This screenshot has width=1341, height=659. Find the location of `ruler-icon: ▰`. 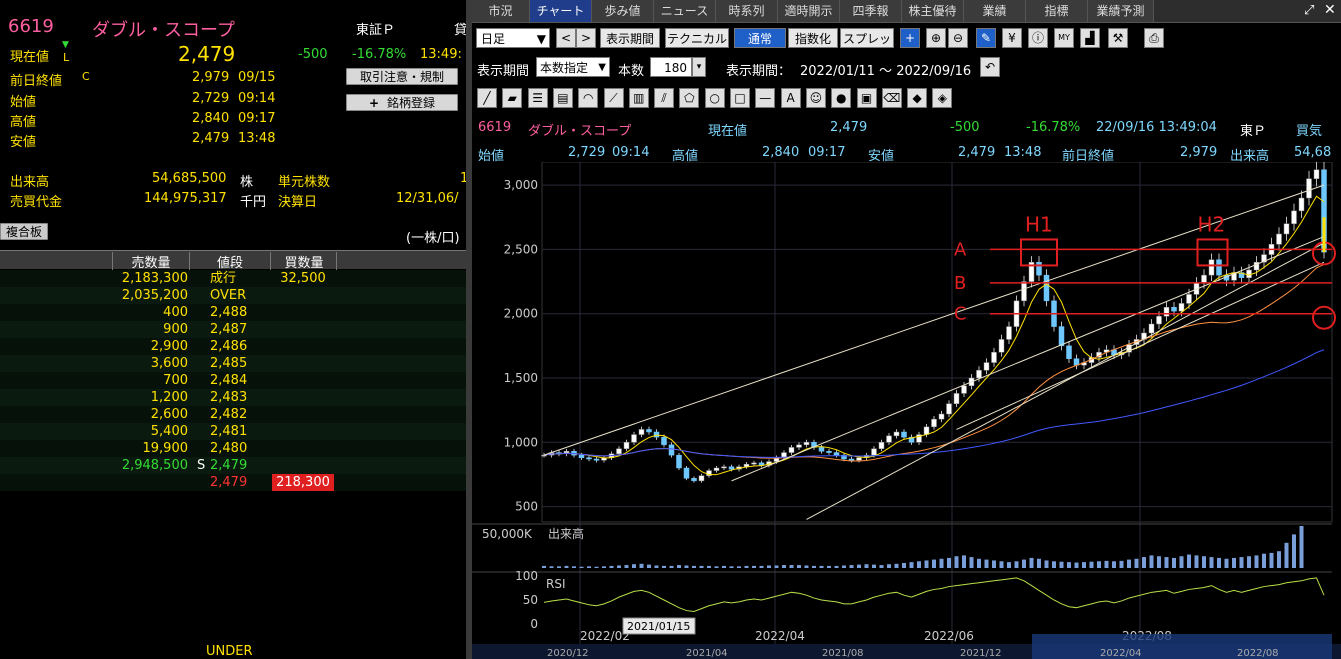

ruler-icon: ▰ is located at coordinates (512, 98).